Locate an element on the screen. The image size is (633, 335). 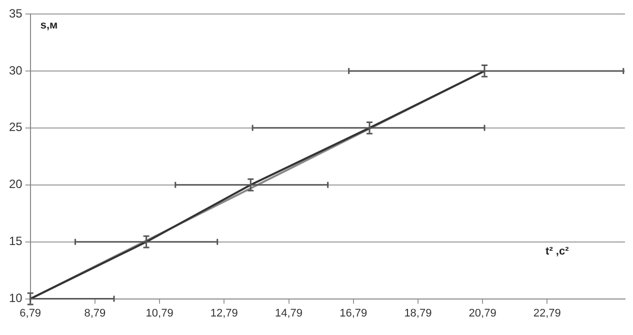
x-tick-label: 16,79 is located at coordinates (354, 313).